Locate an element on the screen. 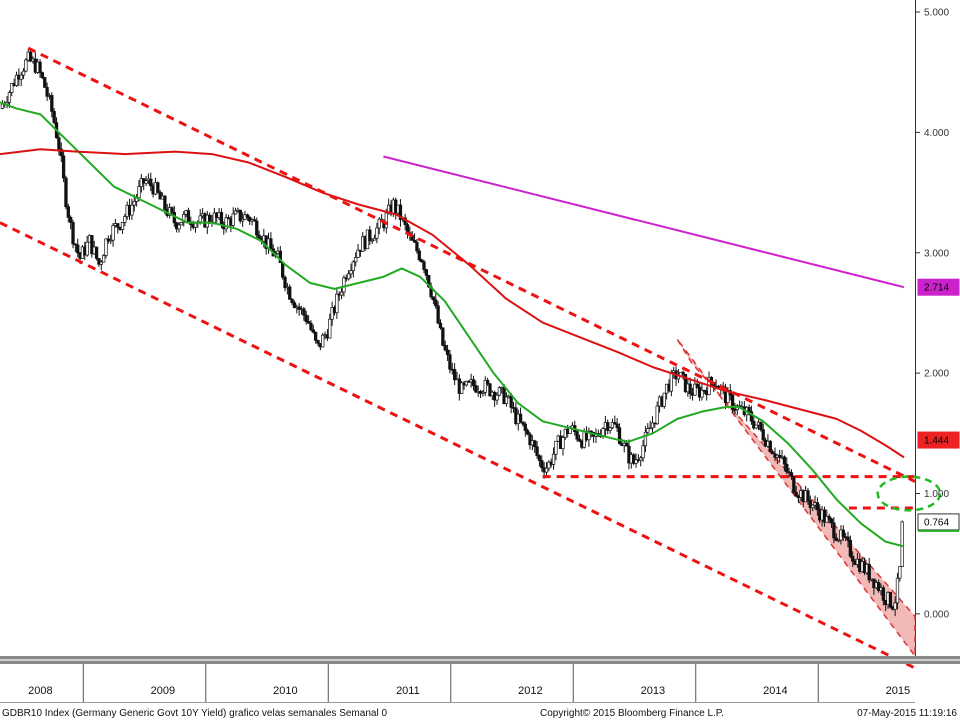  y-tick-label: 4.000 is located at coordinates (936, 133).